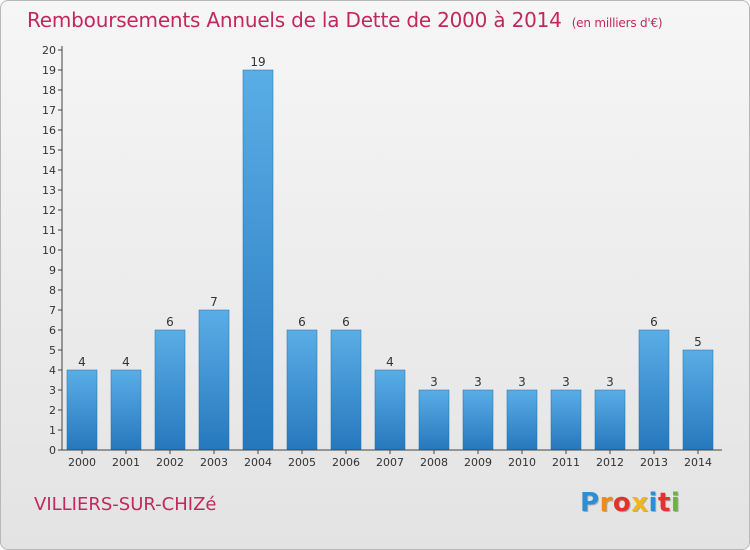 This screenshot has width=750, height=550. What do you see at coordinates (49, 110) in the screenshot?
I see `y-tick-label: 17` at bounding box center [49, 110].